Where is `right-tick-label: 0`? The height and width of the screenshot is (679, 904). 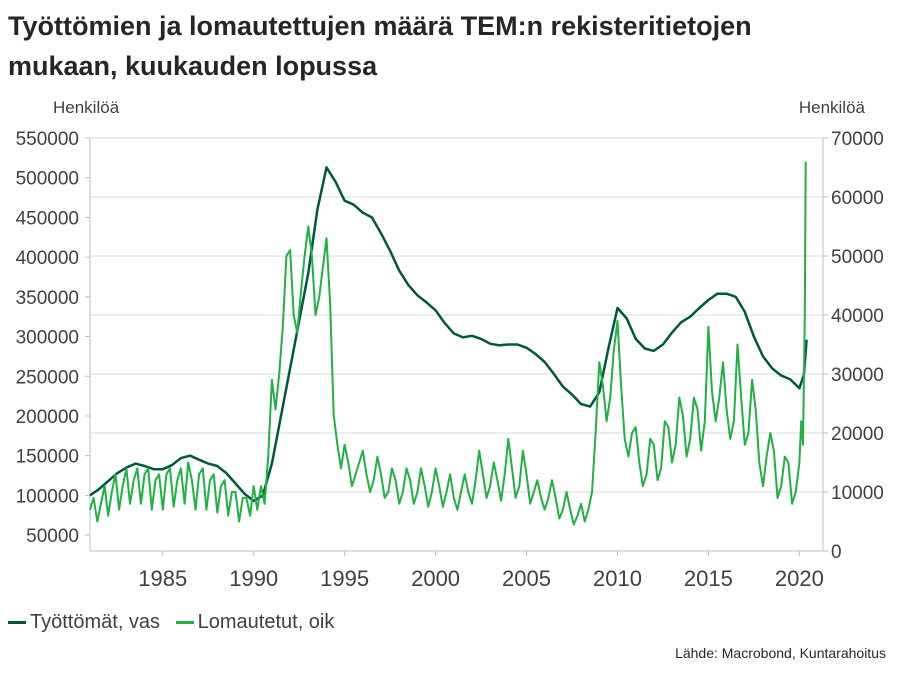
right-tick-label: 0 is located at coordinates (836, 552).